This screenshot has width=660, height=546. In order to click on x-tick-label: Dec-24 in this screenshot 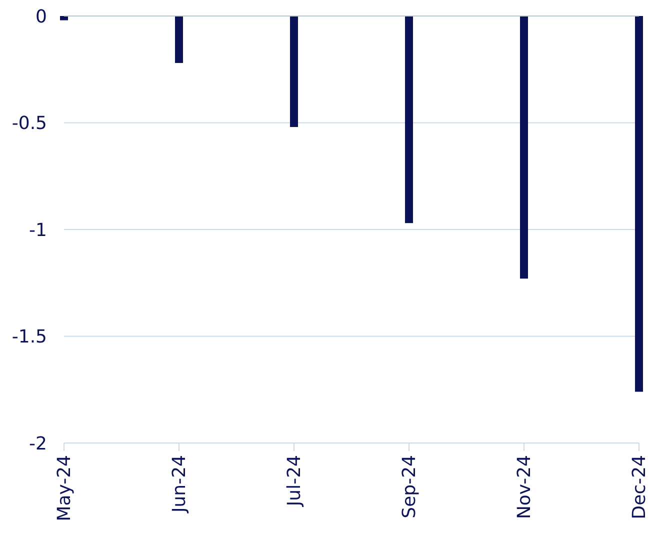, I will do `click(639, 487)`.